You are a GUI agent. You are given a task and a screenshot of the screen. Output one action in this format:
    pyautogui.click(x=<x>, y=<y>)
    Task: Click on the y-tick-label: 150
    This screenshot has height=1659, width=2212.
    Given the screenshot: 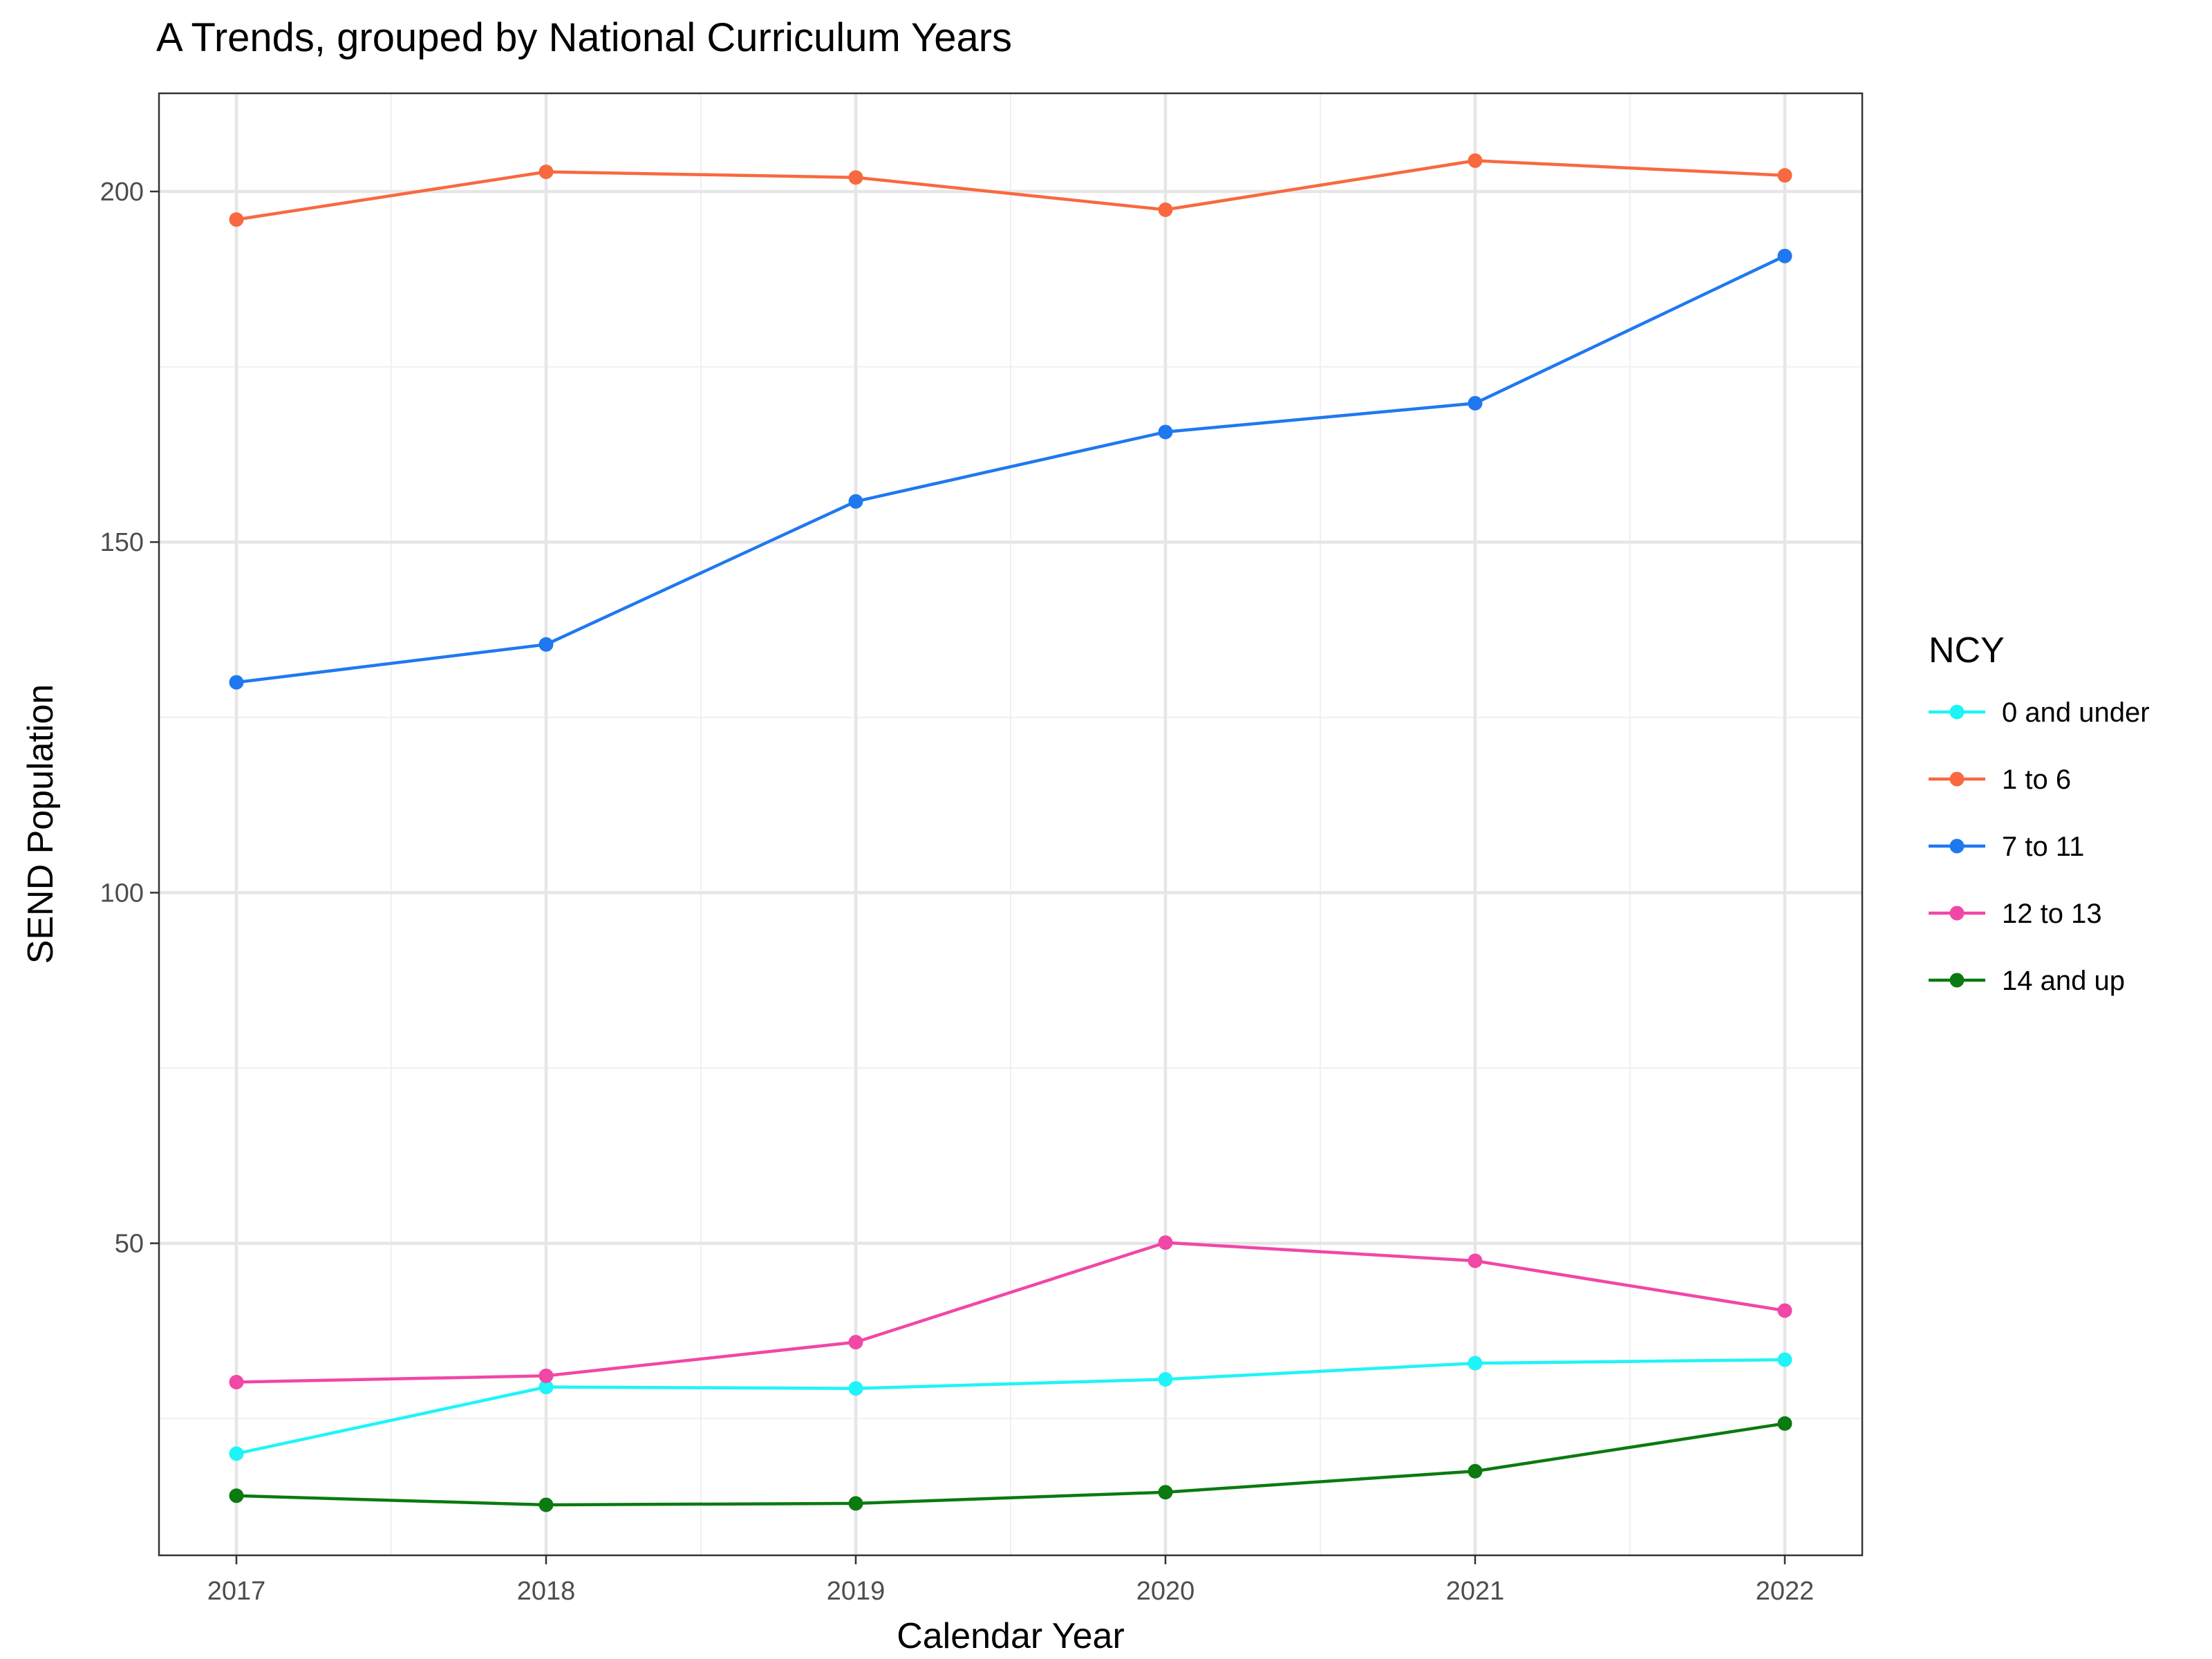 What is the action you would take?
    pyautogui.click(x=122, y=542)
    